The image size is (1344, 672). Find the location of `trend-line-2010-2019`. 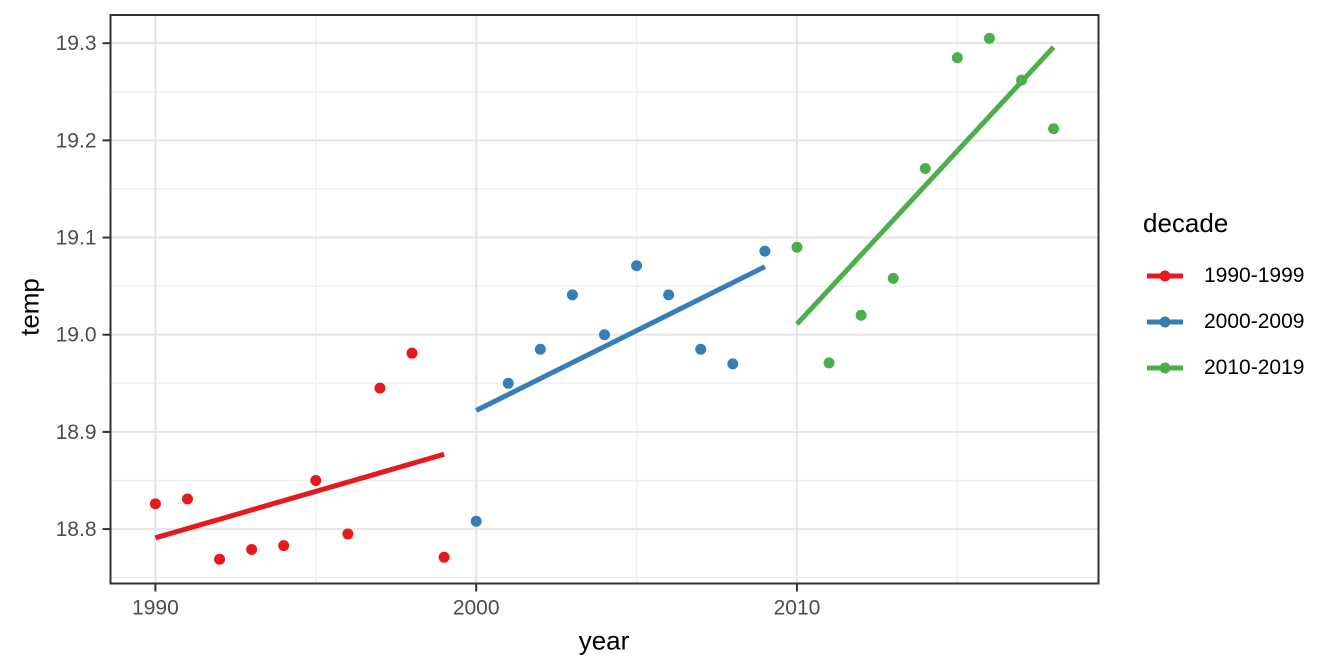

trend-line-2010-2019 is located at coordinates (925, 185).